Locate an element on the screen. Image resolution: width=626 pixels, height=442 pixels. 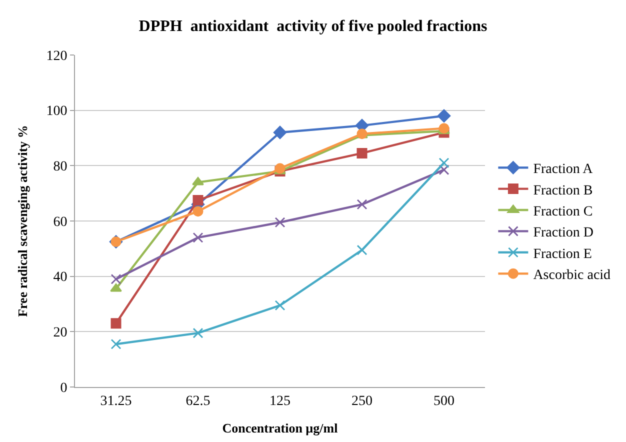
legend-label: Ascorbic acid is located at coordinates (572, 276).